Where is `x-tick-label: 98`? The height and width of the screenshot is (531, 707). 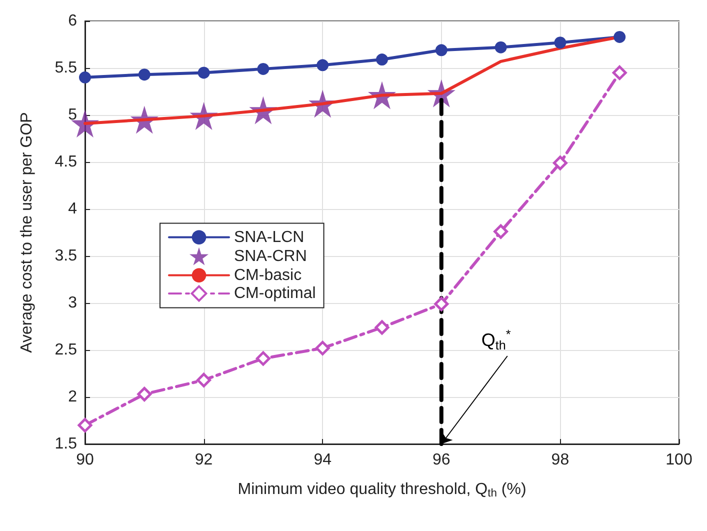
x-tick-label: 98 is located at coordinates (560, 460).